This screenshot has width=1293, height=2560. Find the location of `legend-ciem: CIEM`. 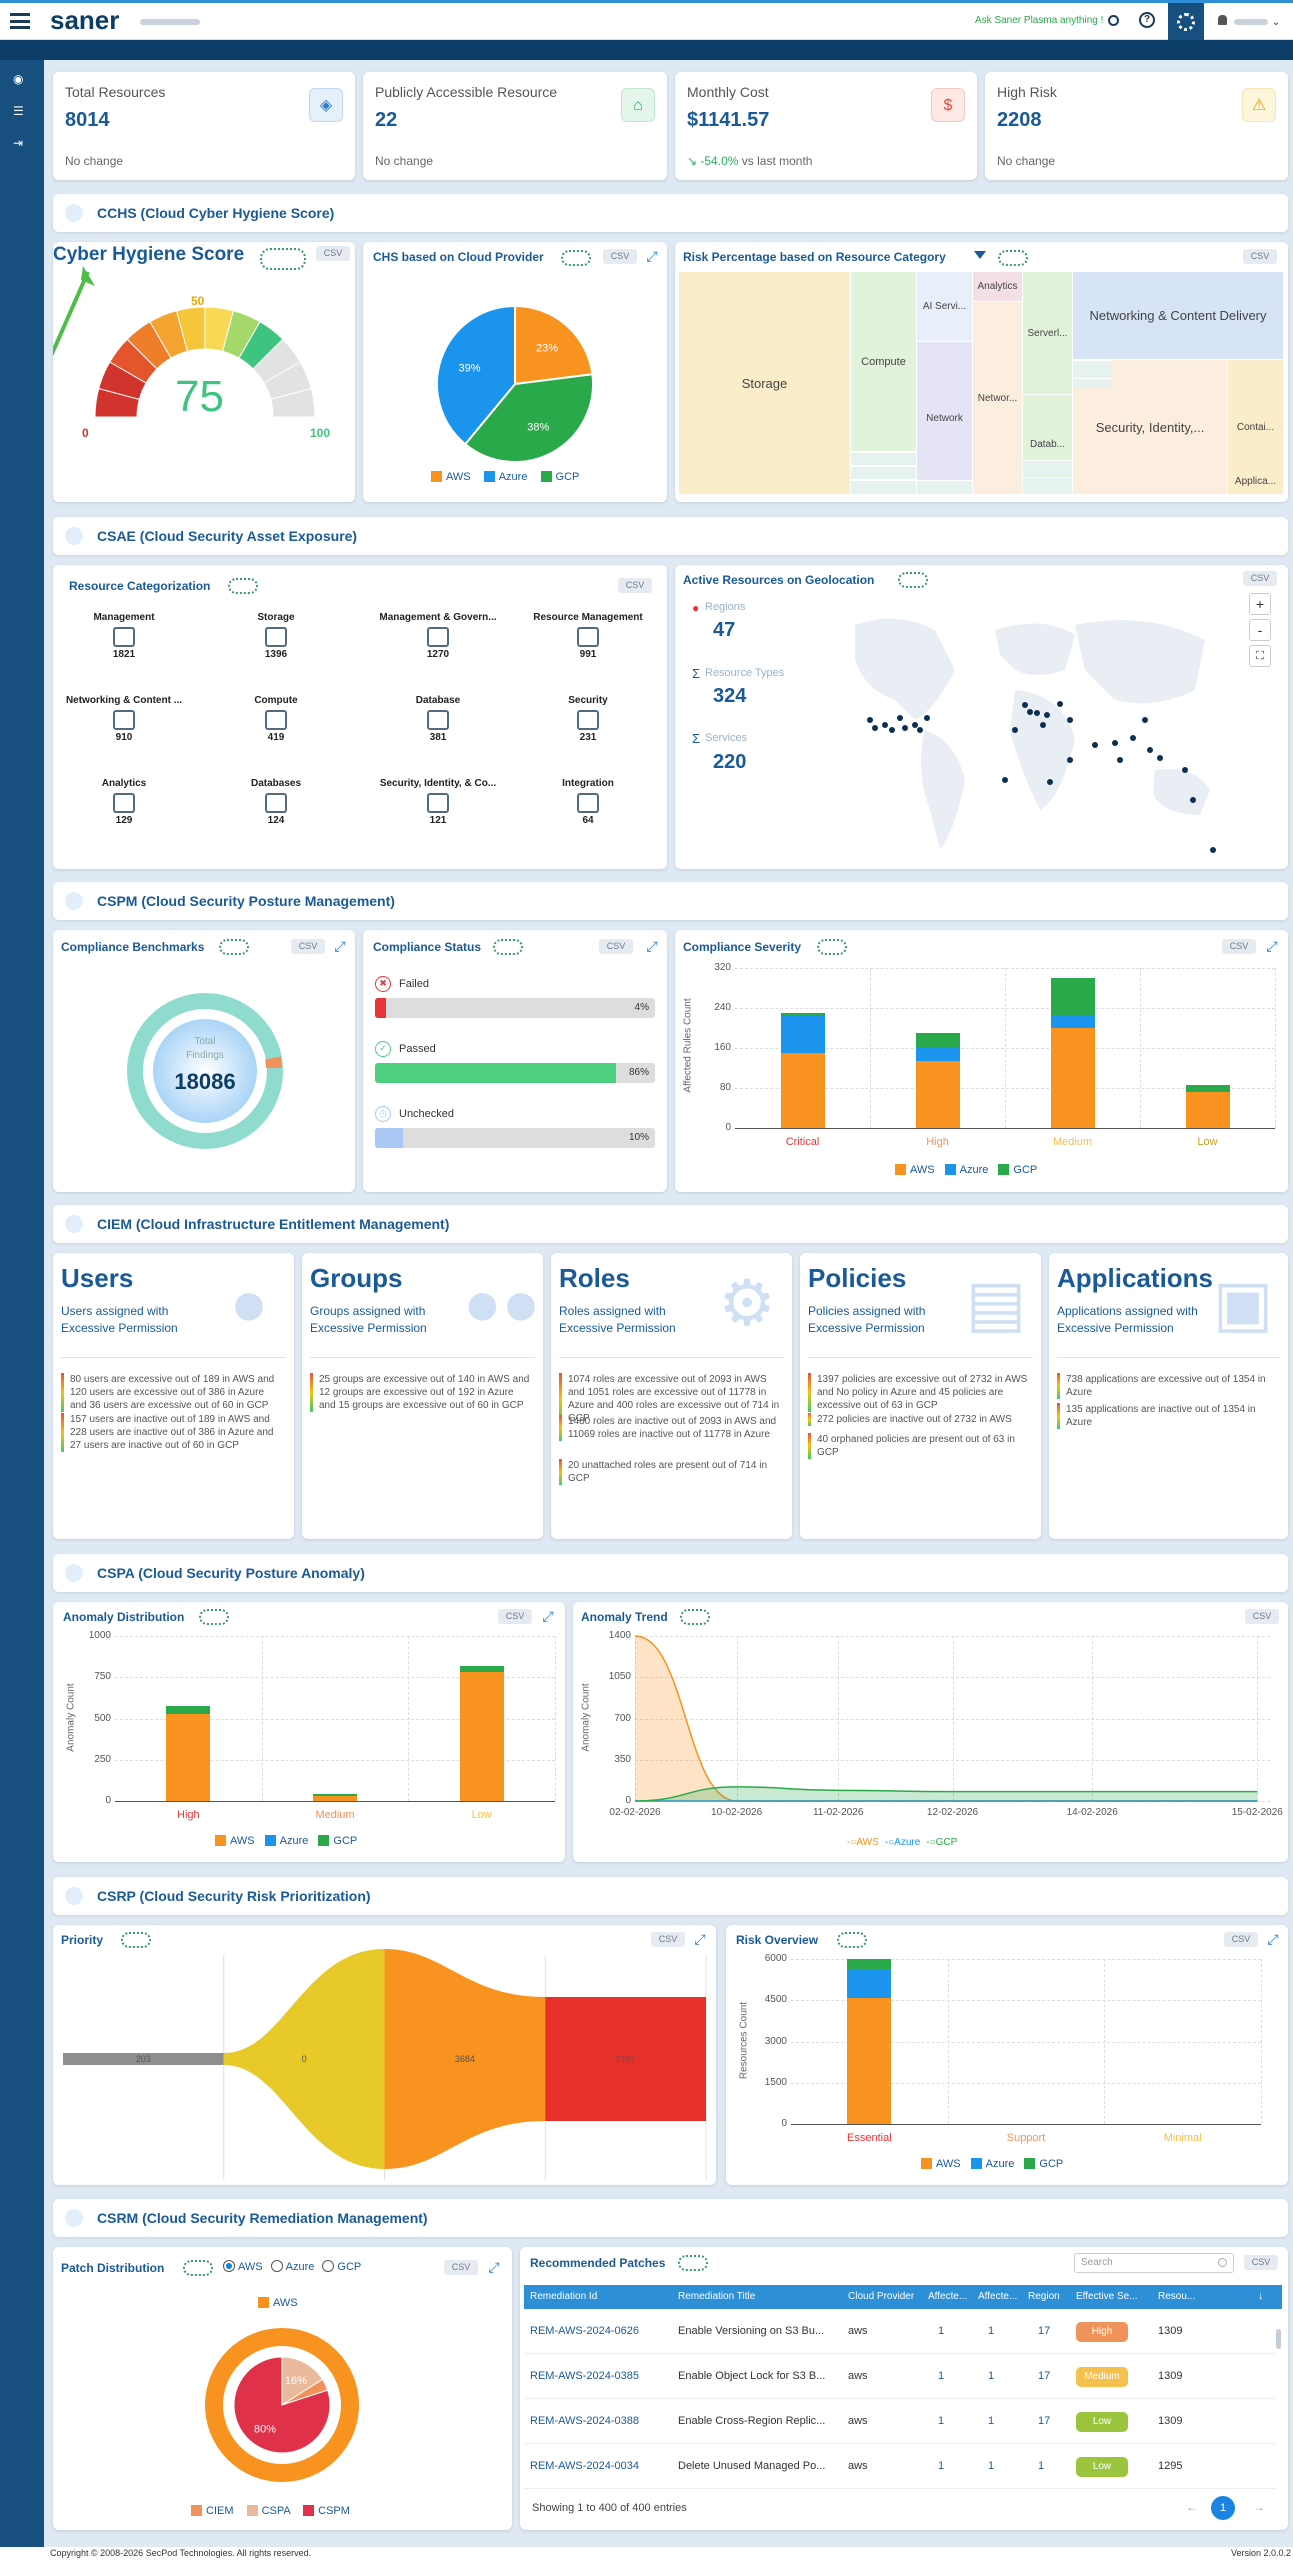

legend-ciem: CIEM is located at coordinates (220, 2511).